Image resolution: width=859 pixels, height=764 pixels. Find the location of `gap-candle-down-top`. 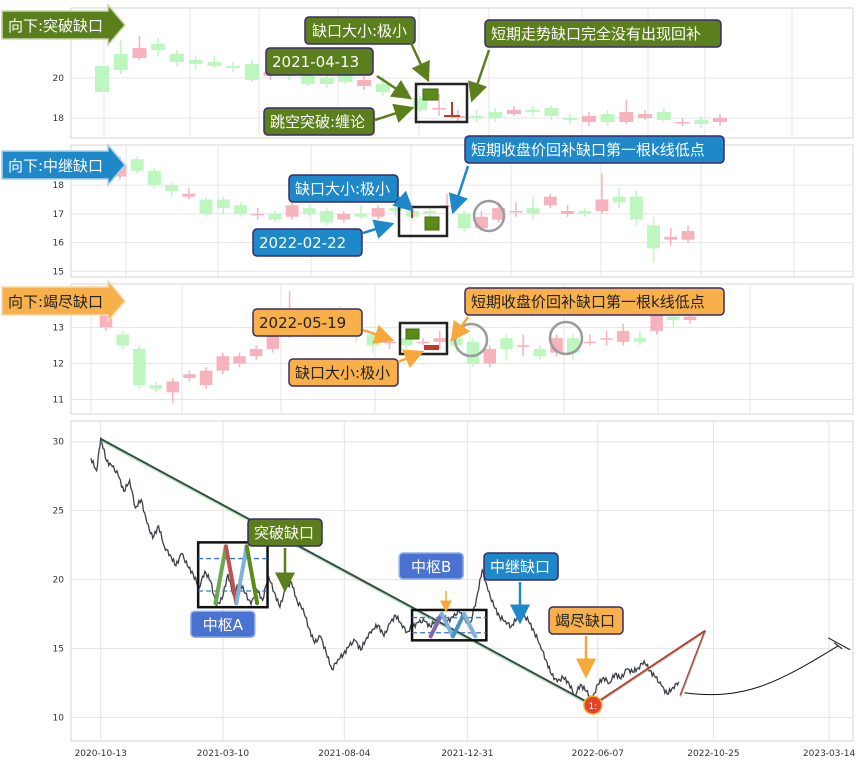

gap-candle-down-top is located at coordinates (430, 94).